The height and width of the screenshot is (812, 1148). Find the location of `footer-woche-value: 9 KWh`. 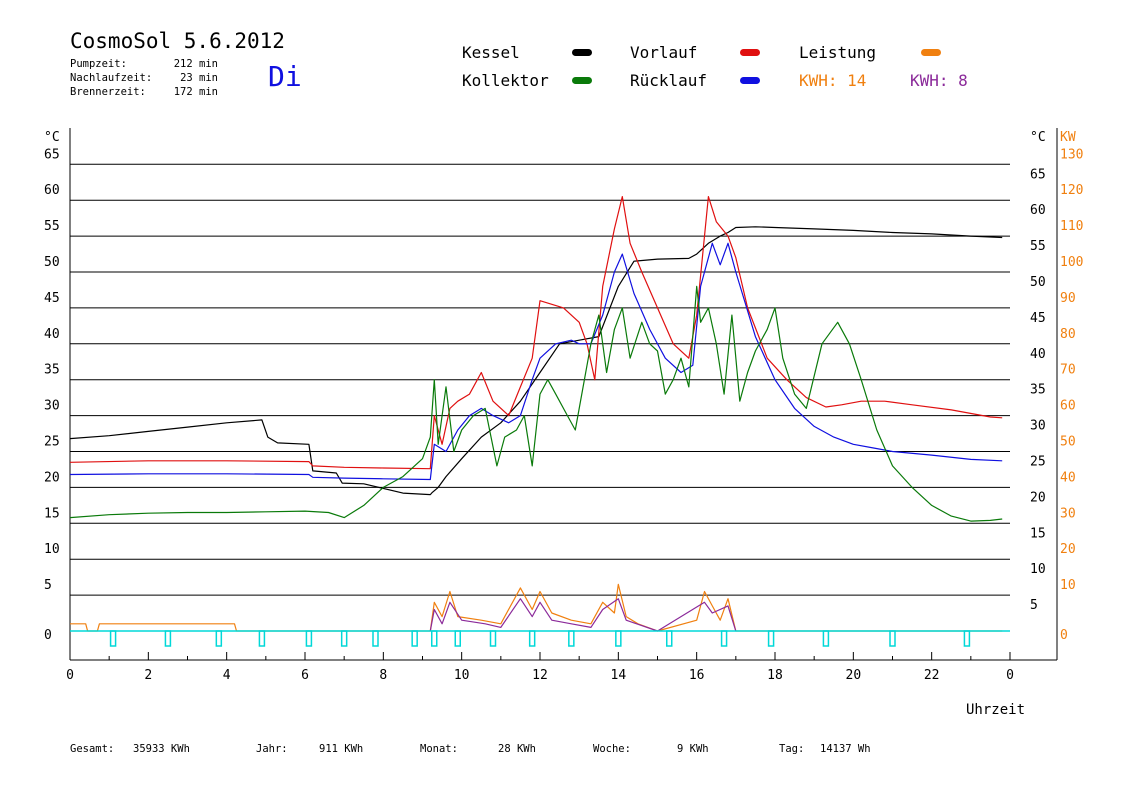

footer-woche-value: 9 KWh is located at coordinates (693, 749).